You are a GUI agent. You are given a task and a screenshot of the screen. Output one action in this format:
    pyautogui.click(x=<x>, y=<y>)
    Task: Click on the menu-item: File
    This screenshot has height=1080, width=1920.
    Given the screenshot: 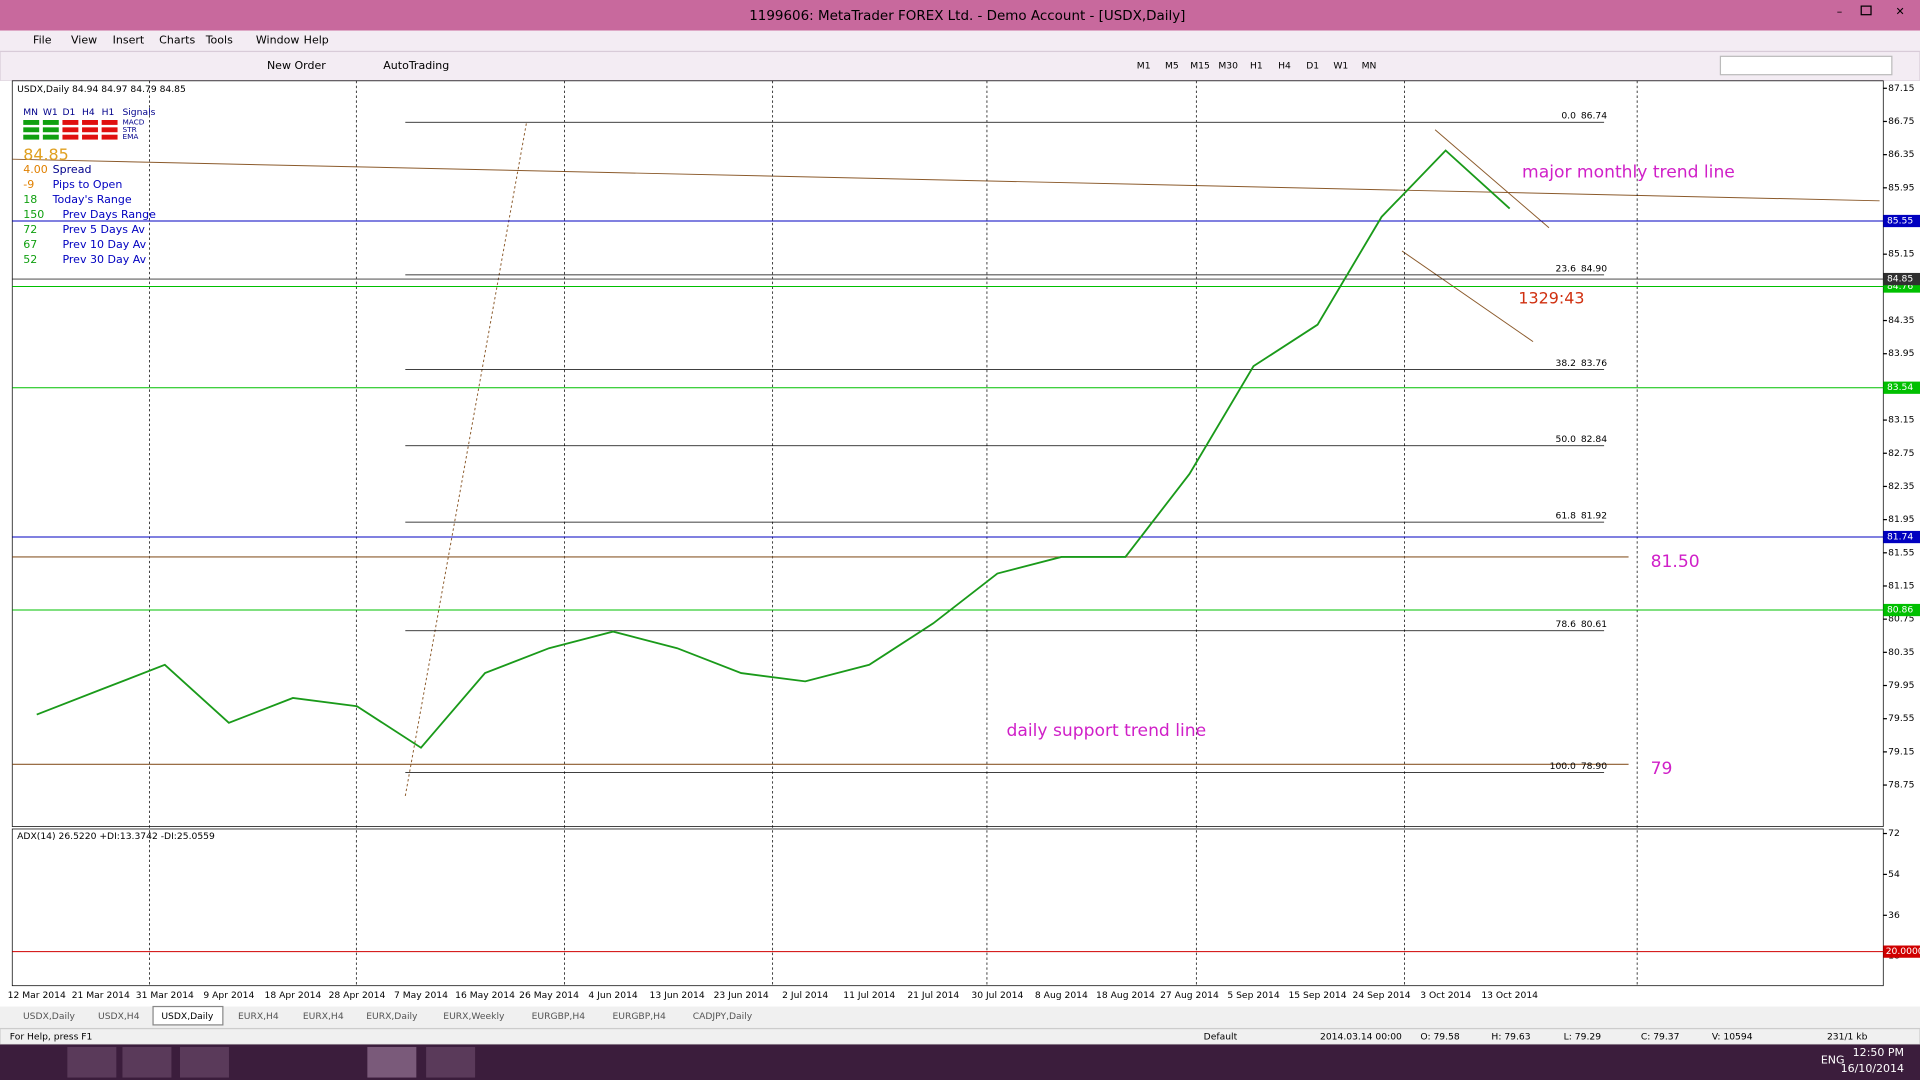 What is the action you would take?
    pyautogui.click(x=42, y=39)
    